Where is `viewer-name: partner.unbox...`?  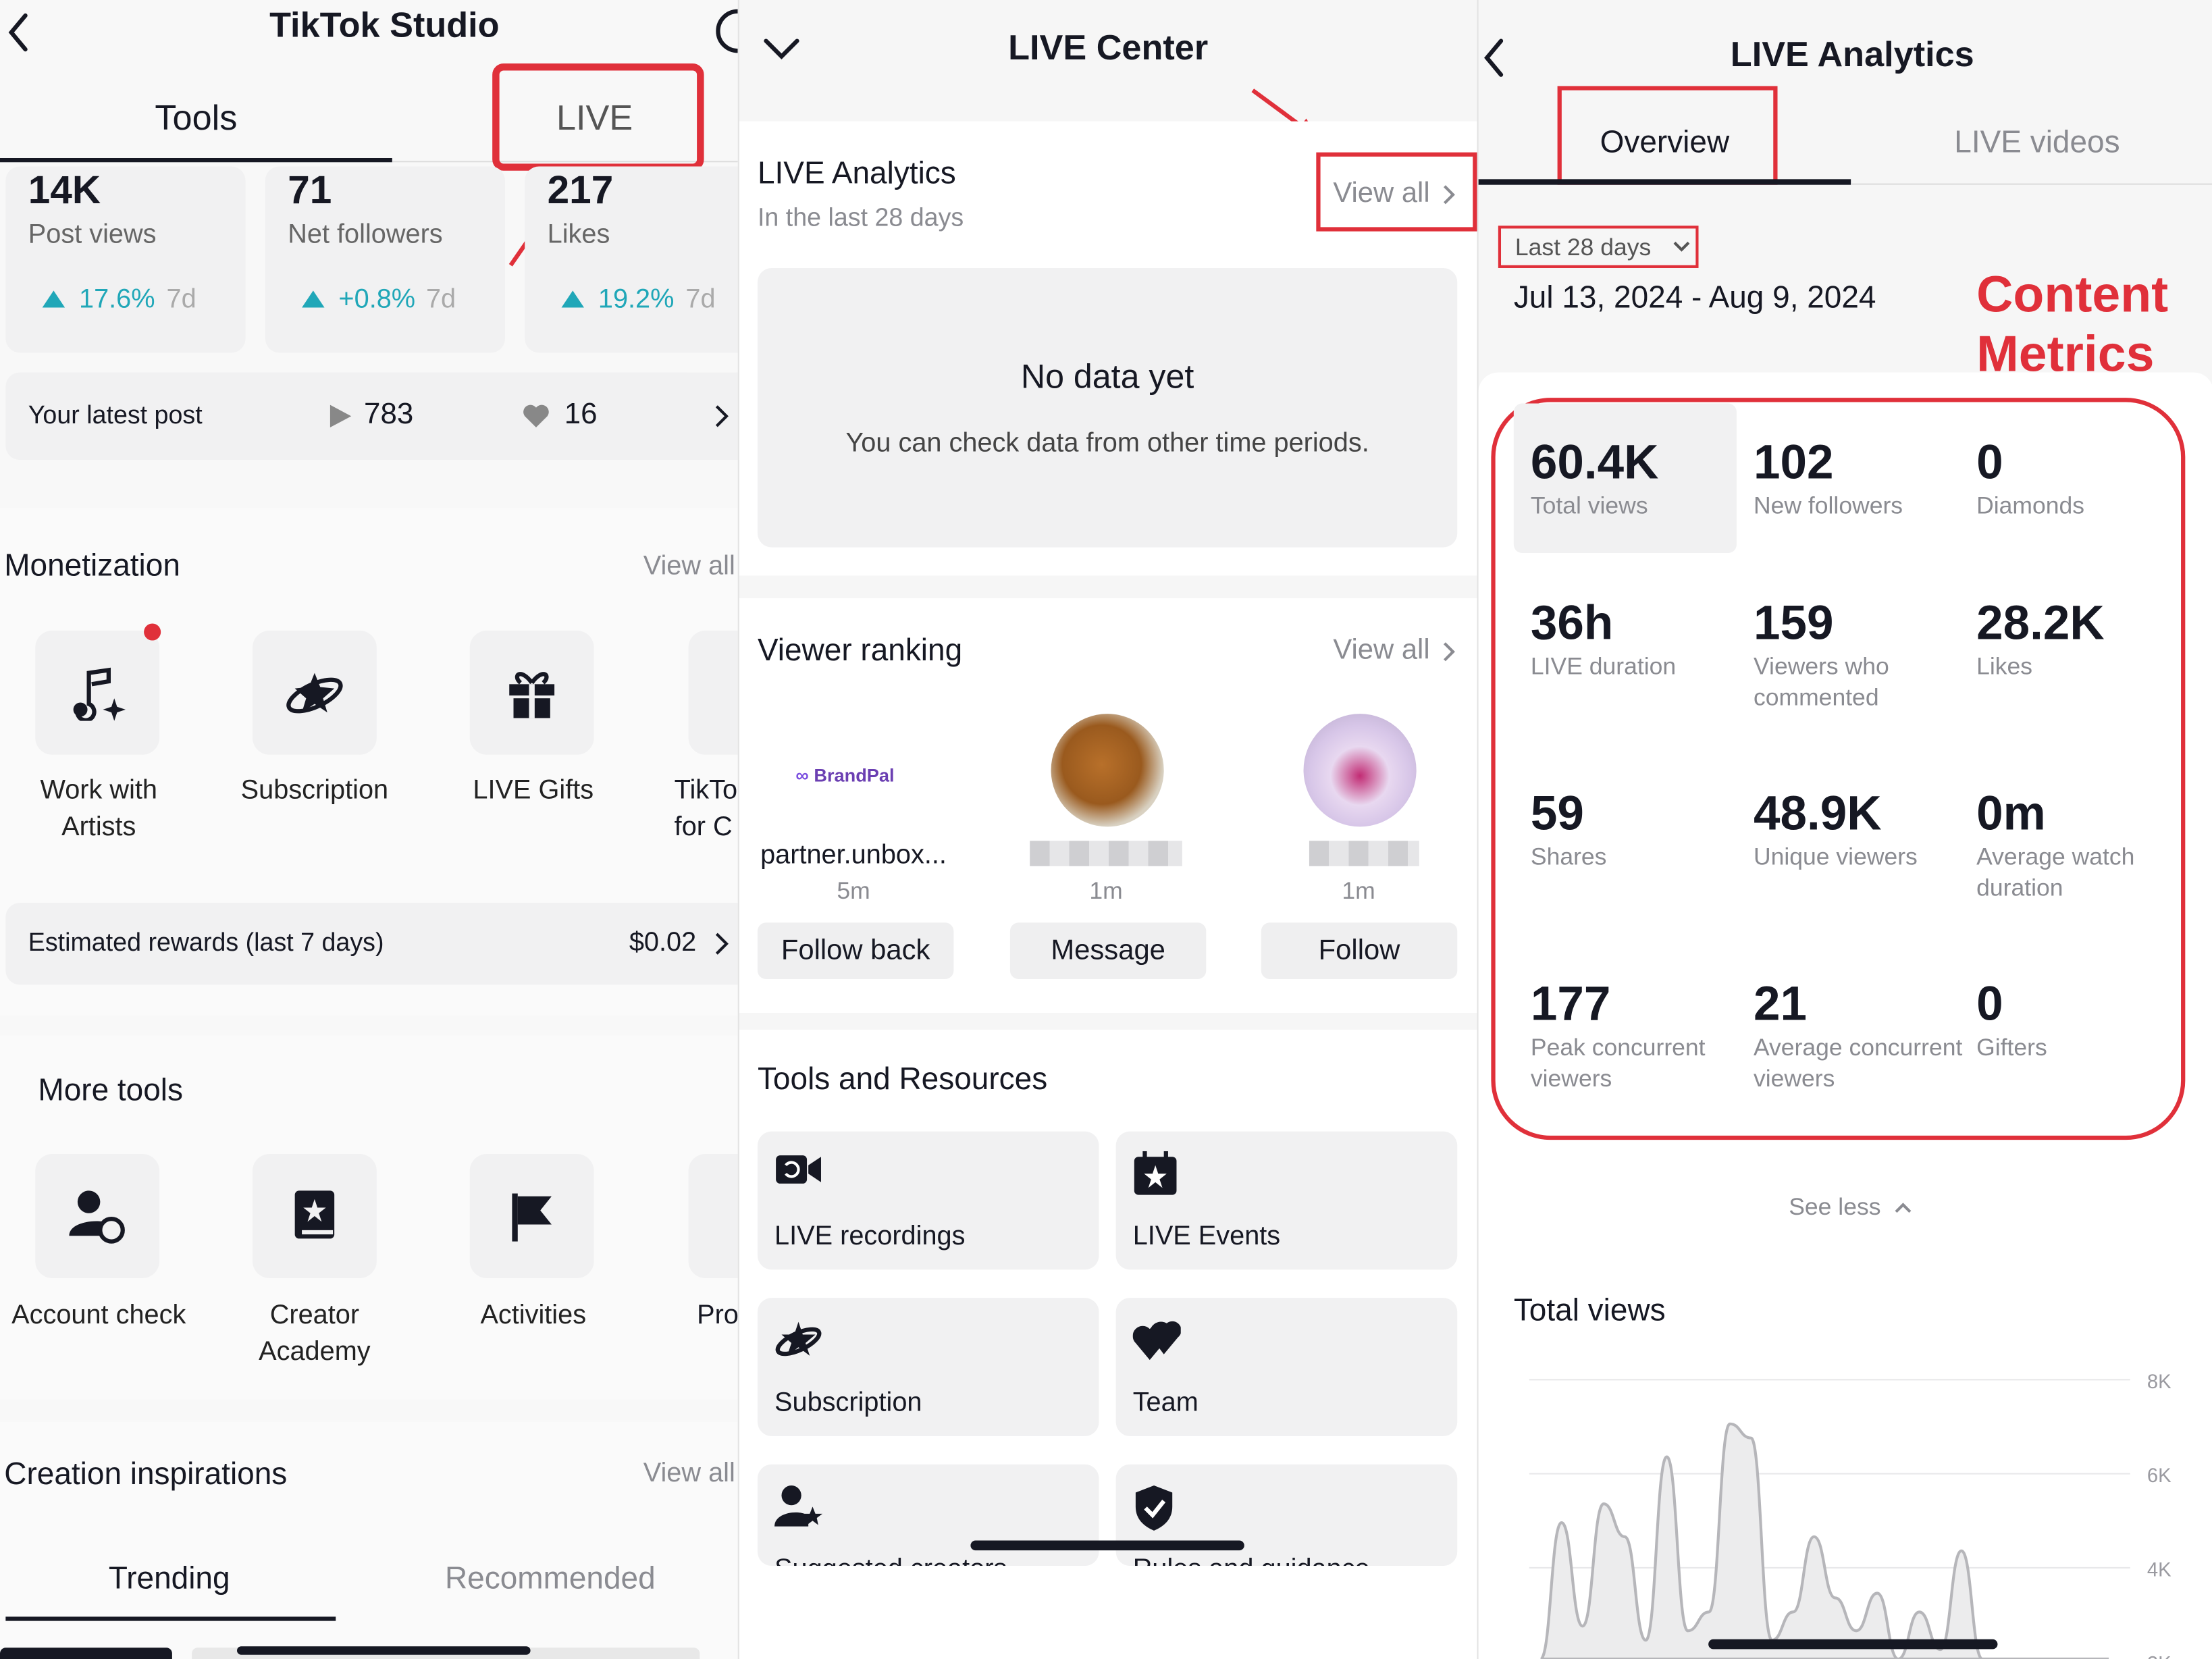 viewer-name: partner.unbox... is located at coordinates (853, 856).